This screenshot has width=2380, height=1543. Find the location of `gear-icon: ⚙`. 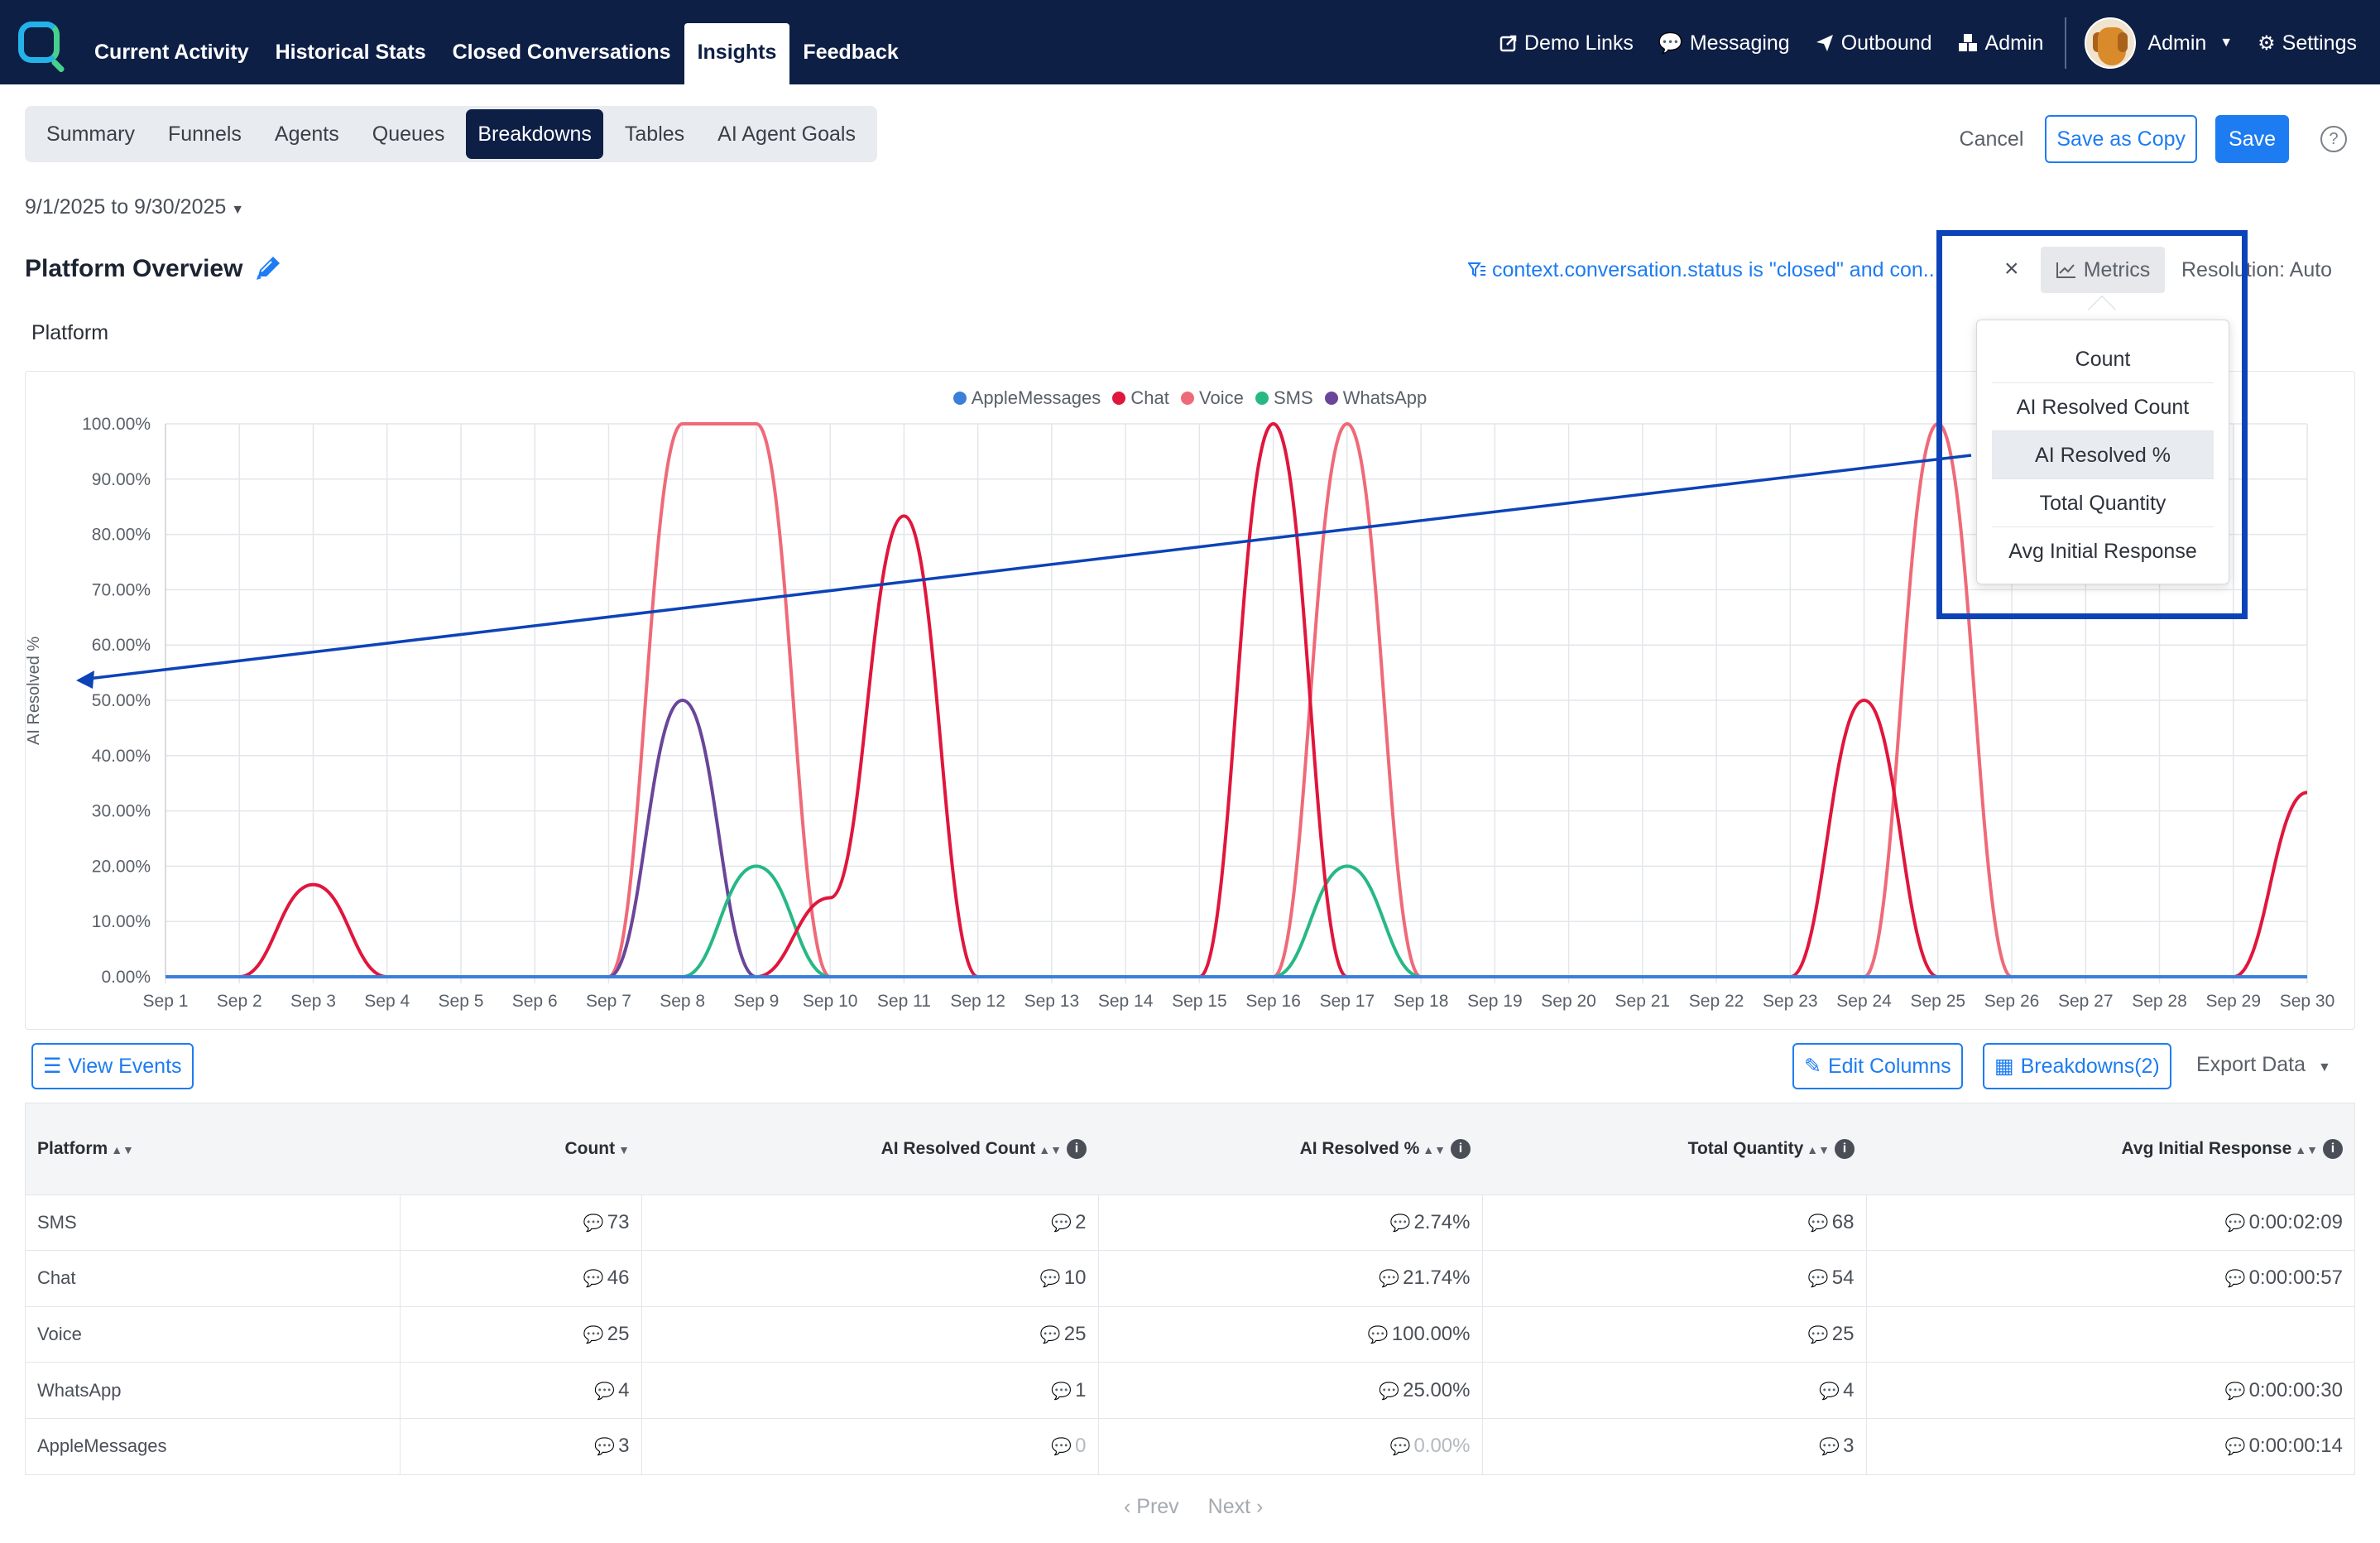

gear-icon: ⚙ is located at coordinates (2267, 43).